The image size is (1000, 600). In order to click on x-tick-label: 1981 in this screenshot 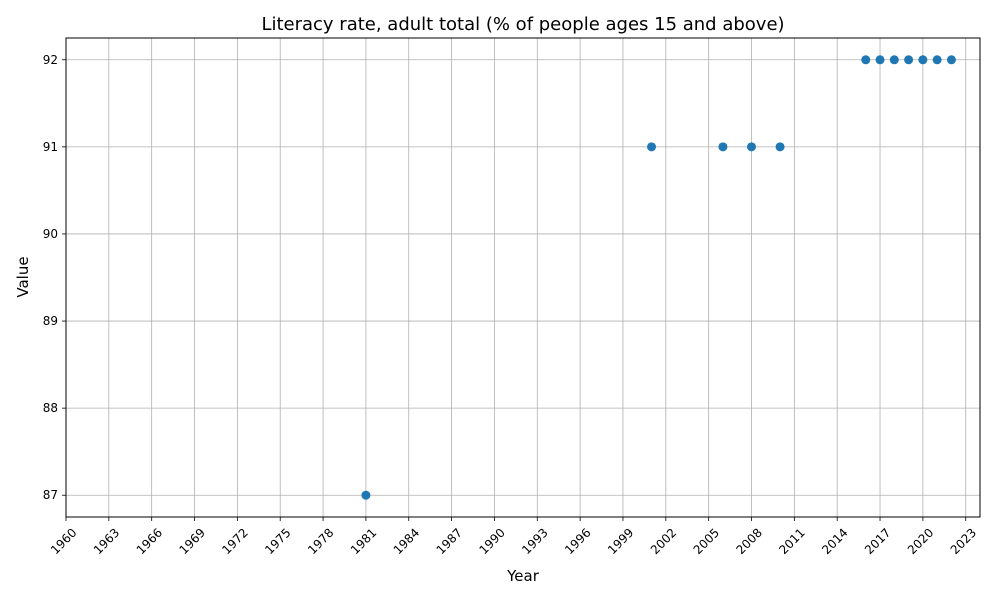, I will do `click(363, 541)`.